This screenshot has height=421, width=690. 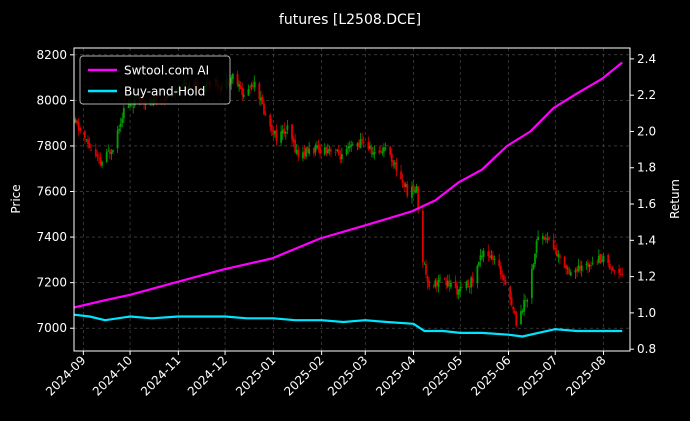 What do you see at coordinates (51, 100) in the screenshot?
I see `y-tick-label: 8000` at bounding box center [51, 100].